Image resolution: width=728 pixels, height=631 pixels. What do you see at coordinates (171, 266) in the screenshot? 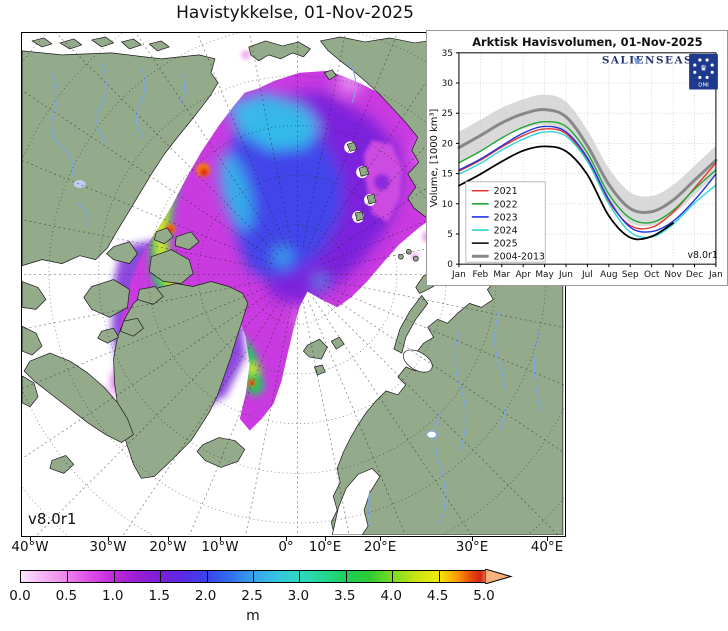
I see `land-ellesmere` at bounding box center [171, 266].